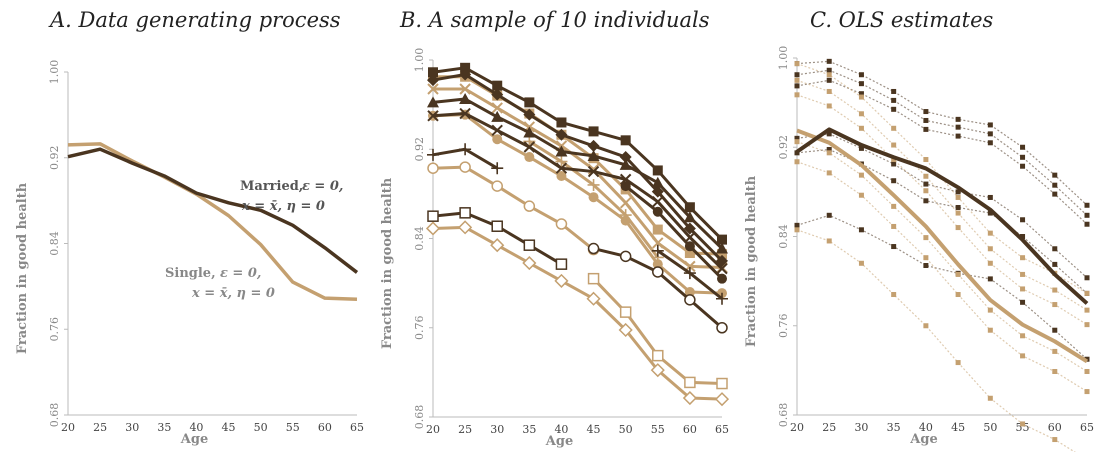 The image size is (1097, 452). Describe the element at coordinates (529, 429) in the screenshot. I see `panel-b-x-tick-label: 35` at that location.